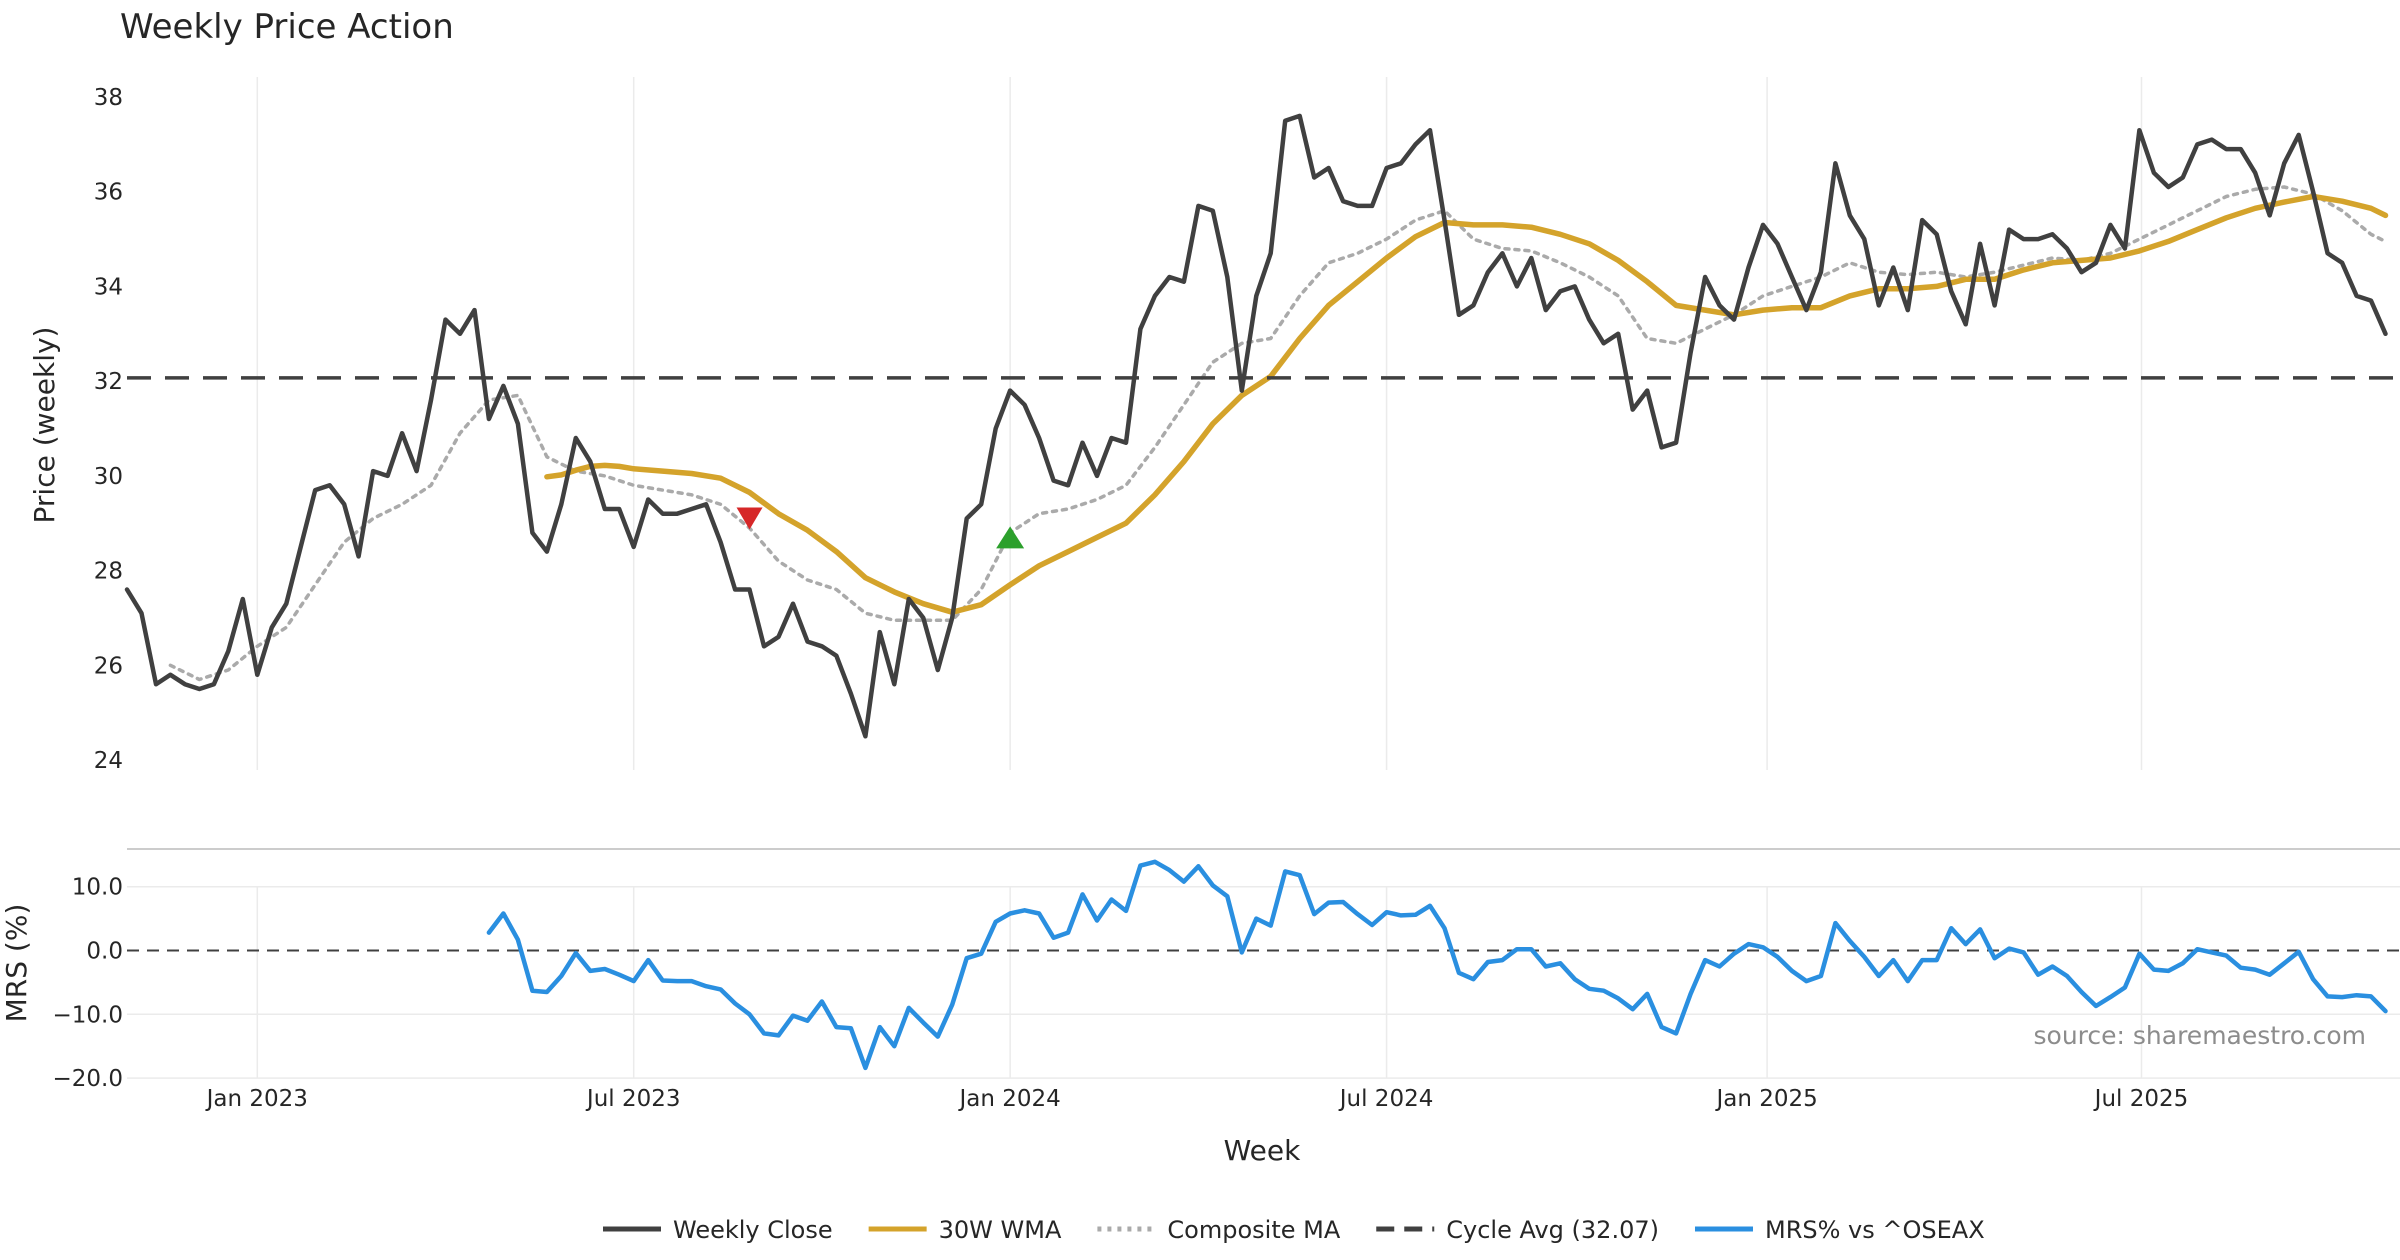 The image size is (2400, 1260). What do you see at coordinates (97, 888) in the screenshot?
I see `mrs-y-tick-3: 10.0` at bounding box center [97, 888].